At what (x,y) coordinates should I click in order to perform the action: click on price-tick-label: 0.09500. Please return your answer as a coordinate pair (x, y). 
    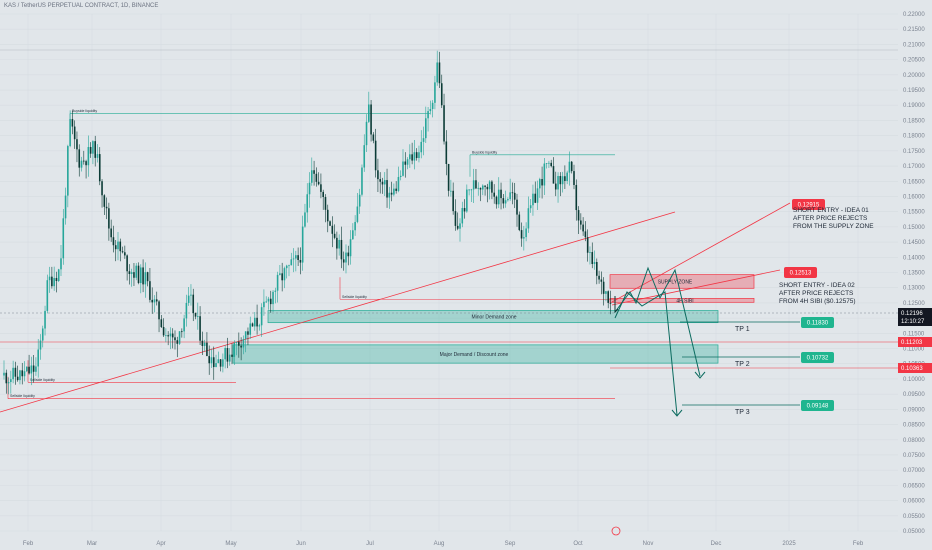
    Looking at the image, I should click on (914, 395).